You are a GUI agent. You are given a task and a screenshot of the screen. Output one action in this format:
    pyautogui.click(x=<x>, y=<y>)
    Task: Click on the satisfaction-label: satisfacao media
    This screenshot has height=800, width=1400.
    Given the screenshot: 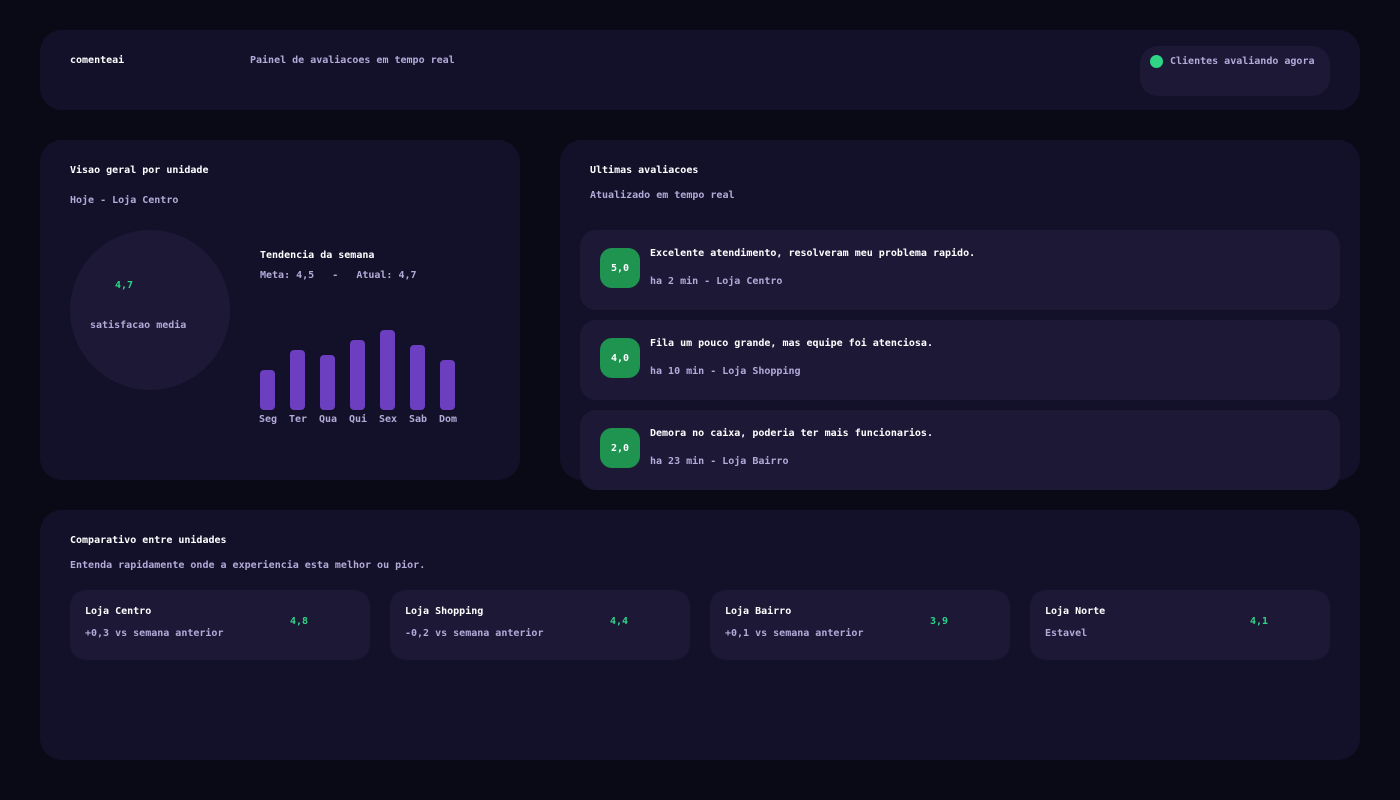 What is the action you would take?
    pyautogui.click(x=138, y=325)
    